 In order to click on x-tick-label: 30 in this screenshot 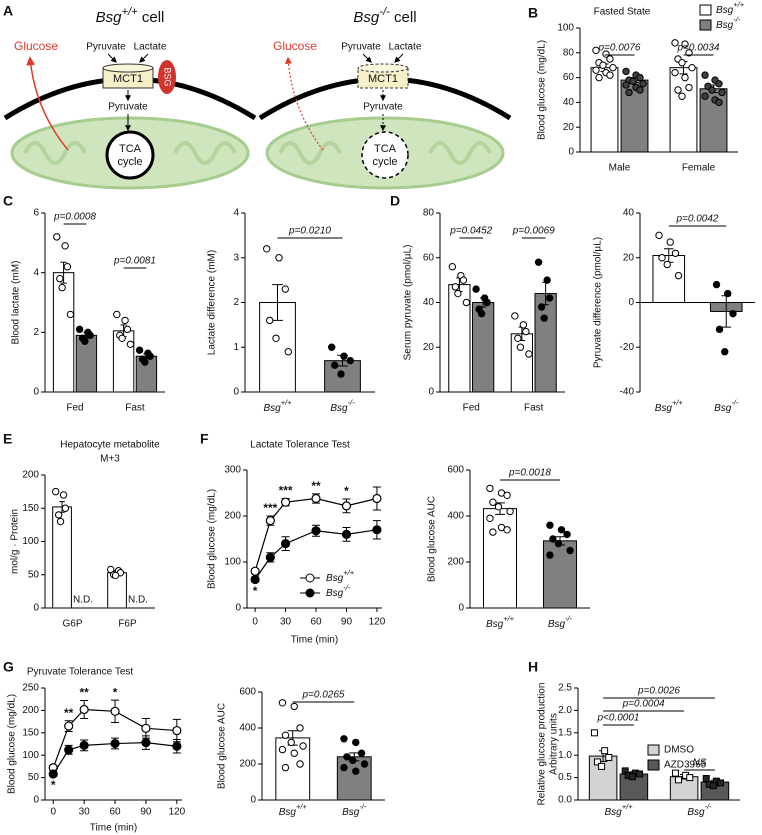, I will do `click(85, 812)`.